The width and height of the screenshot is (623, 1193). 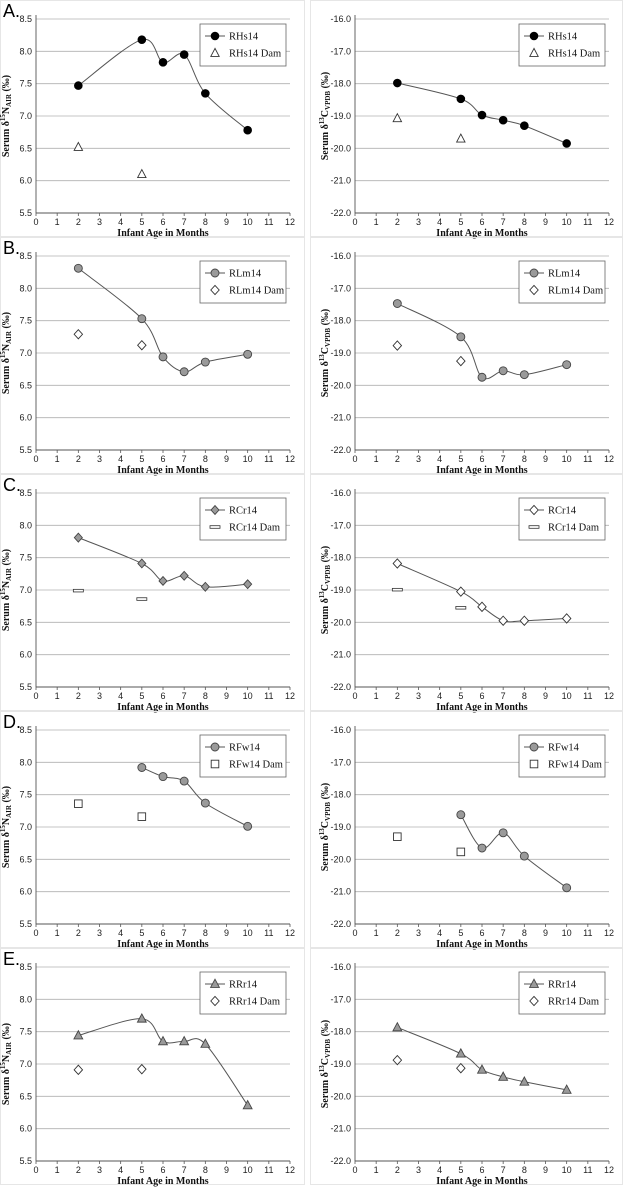 What do you see at coordinates (25, 924) in the screenshot?
I see `y-tick-label: 5.5` at bounding box center [25, 924].